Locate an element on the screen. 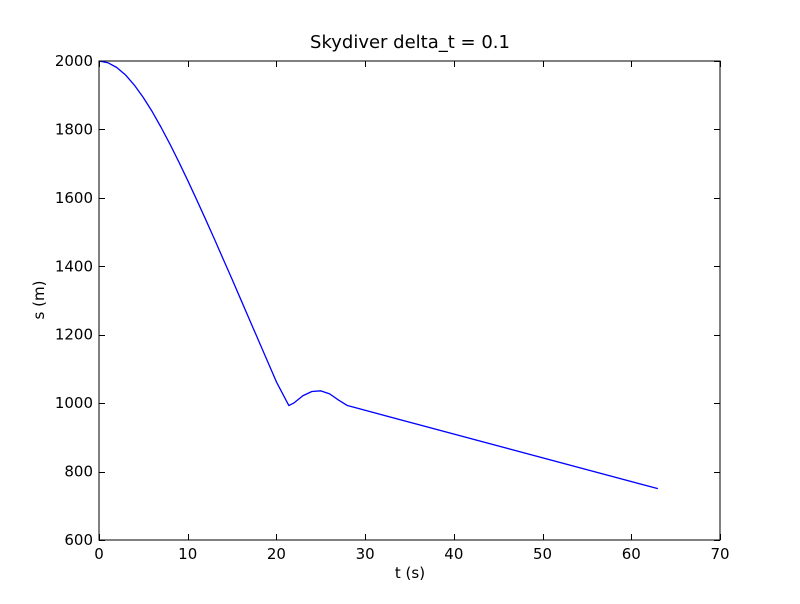  x-tick-label: 0 is located at coordinates (99, 554).